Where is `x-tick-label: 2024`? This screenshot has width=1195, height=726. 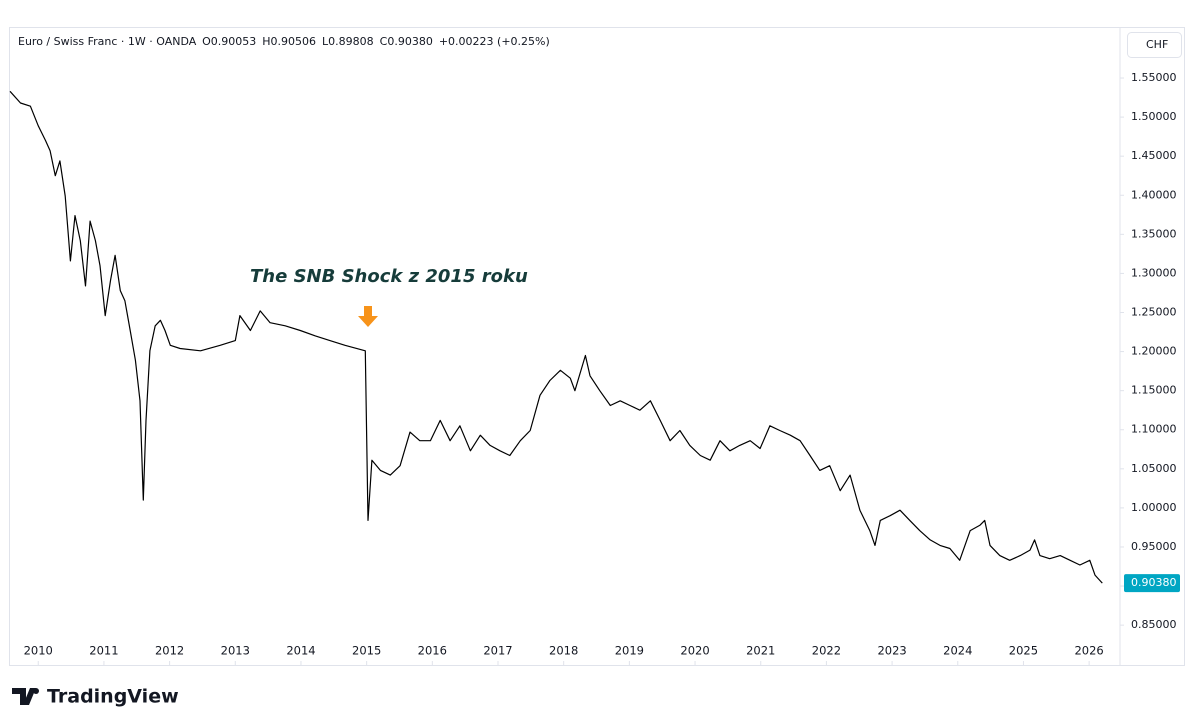 x-tick-label: 2024 is located at coordinates (957, 651).